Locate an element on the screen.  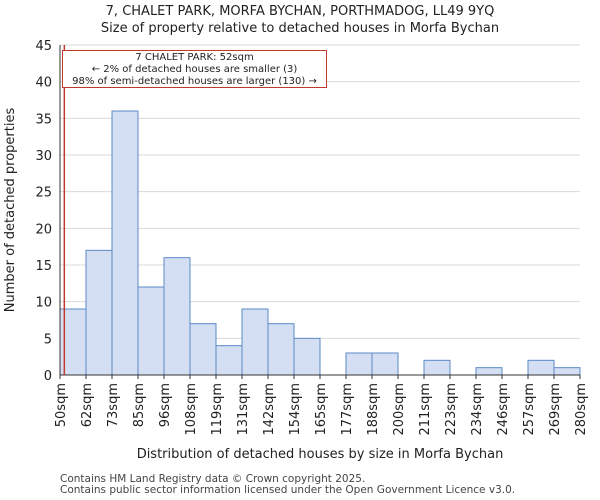
x-tick-label: 108sqm is located at coordinates (191, 409).